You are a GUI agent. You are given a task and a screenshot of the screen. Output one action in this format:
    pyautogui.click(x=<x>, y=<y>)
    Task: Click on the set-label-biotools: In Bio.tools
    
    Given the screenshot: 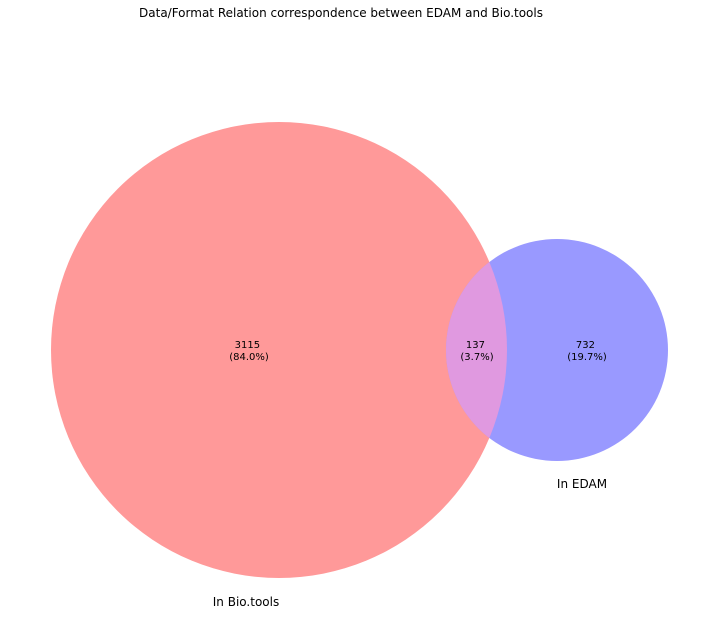 What is the action you would take?
    pyautogui.click(x=246, y=602)
    